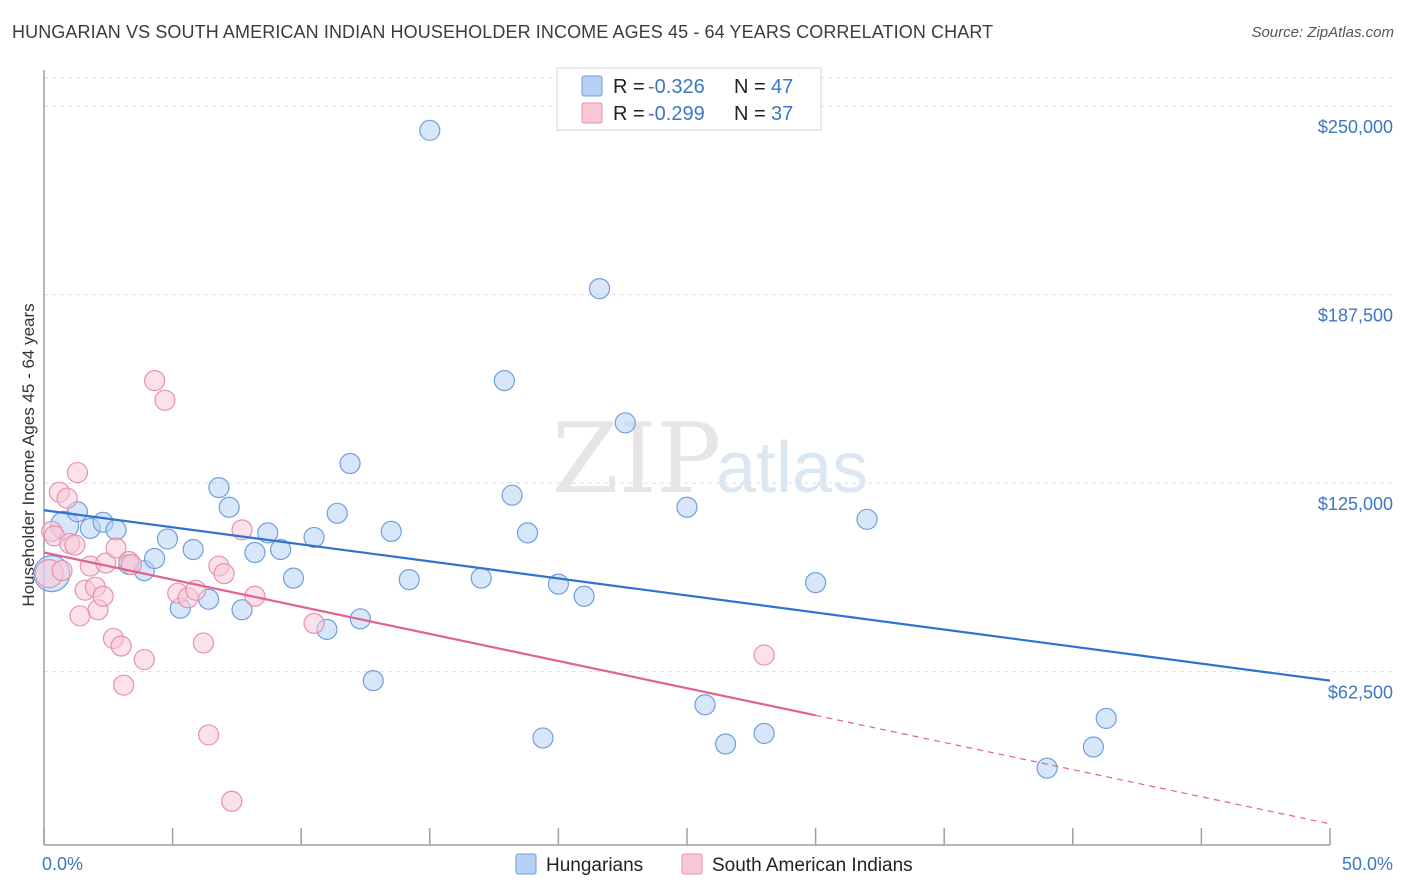 The width and height of the screenshot is (1406, 892). What do you see at coordinates (692, 864) in the screenshot?
I see `series-legend-swatch-south-american-indians` at bounding box center [692, 864].